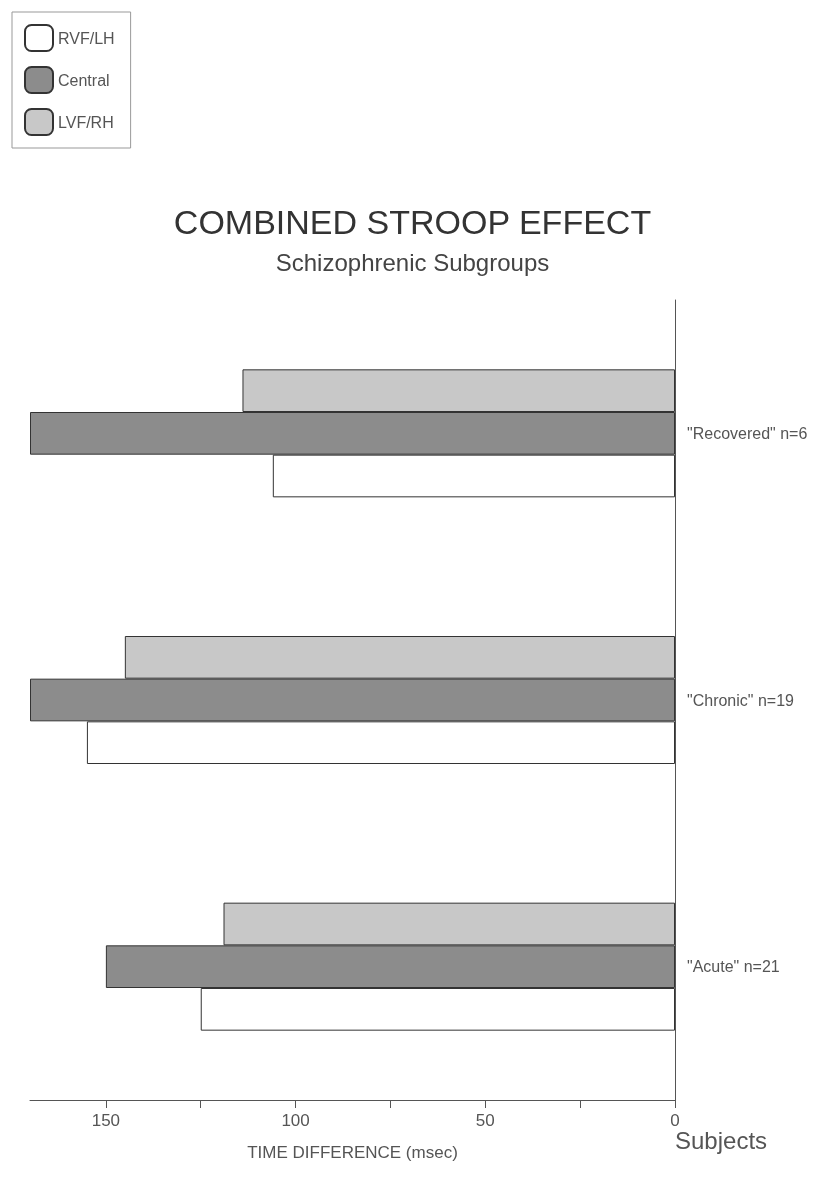 The image size is (825, 1180). I want to click on y-axis-title: Subjects, so click(721, 1141).